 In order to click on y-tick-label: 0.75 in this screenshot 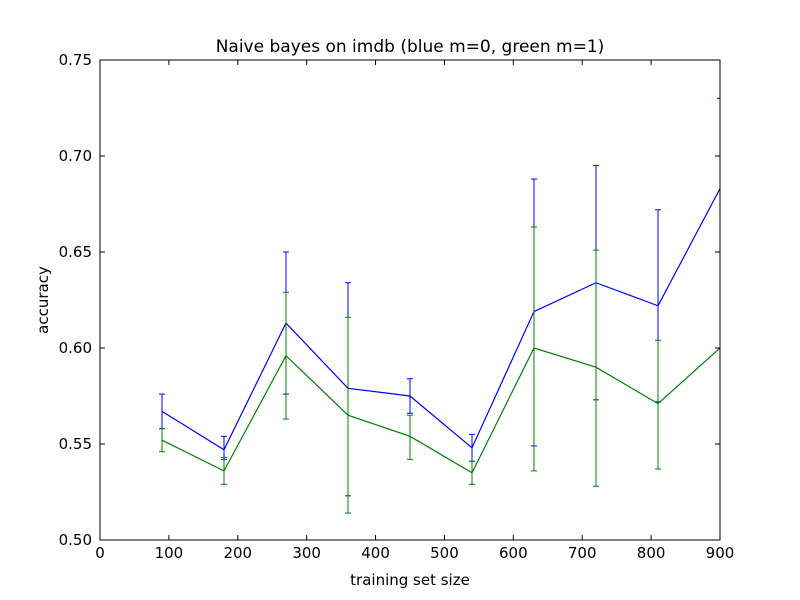, I will do `click(75, 60)`.